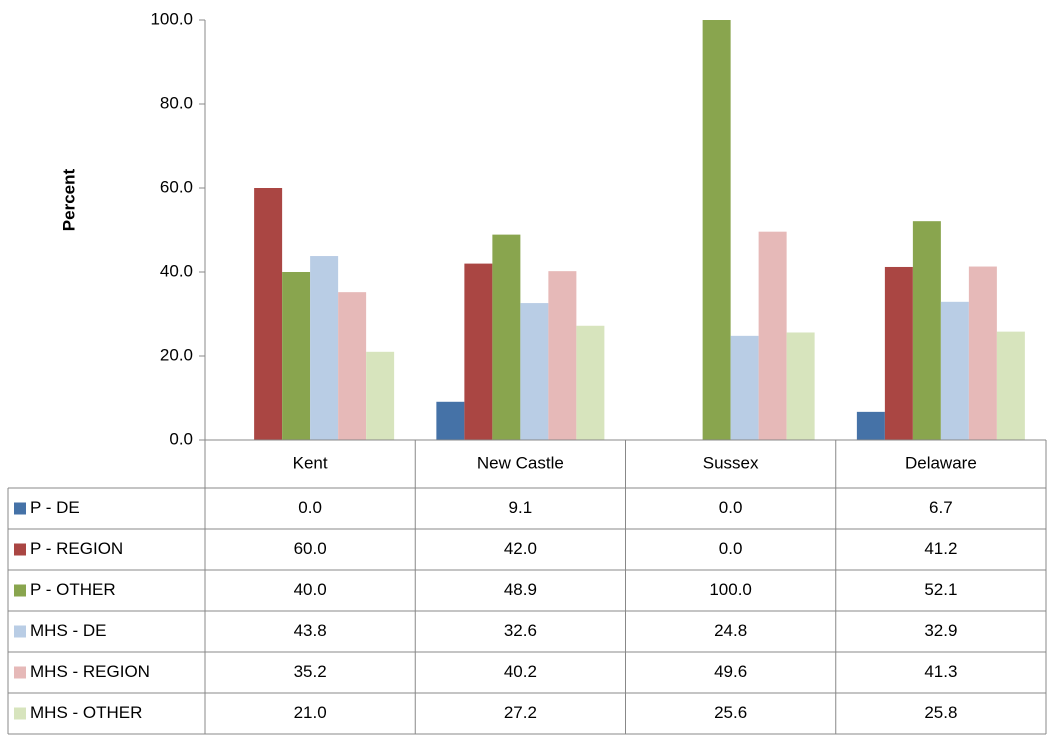  Describe the element at coordinates (940, 548) in the screenshot. I see `table-value: 41.2` at that location.